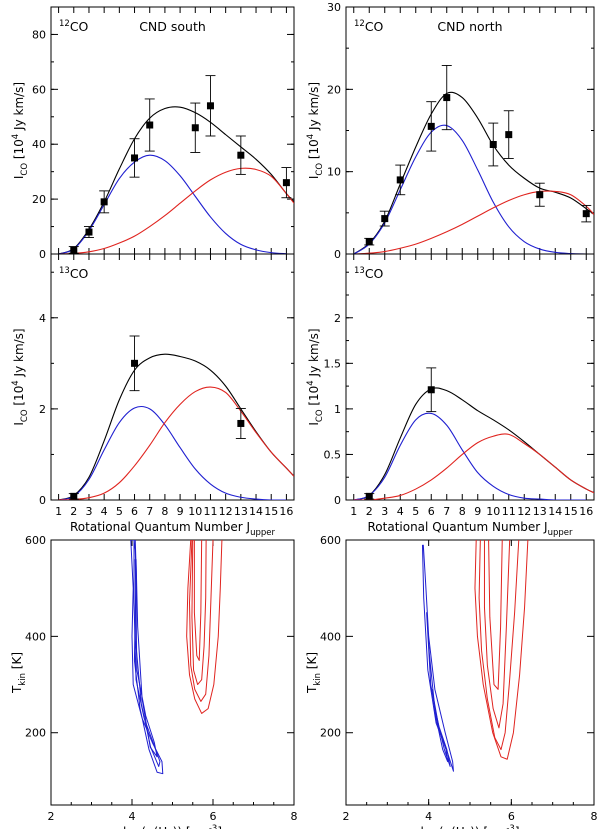  What do you see at coordinates (119, 511) in the screenshot?
I see `x-tick-label: 5` at bounding box center [119, 511].